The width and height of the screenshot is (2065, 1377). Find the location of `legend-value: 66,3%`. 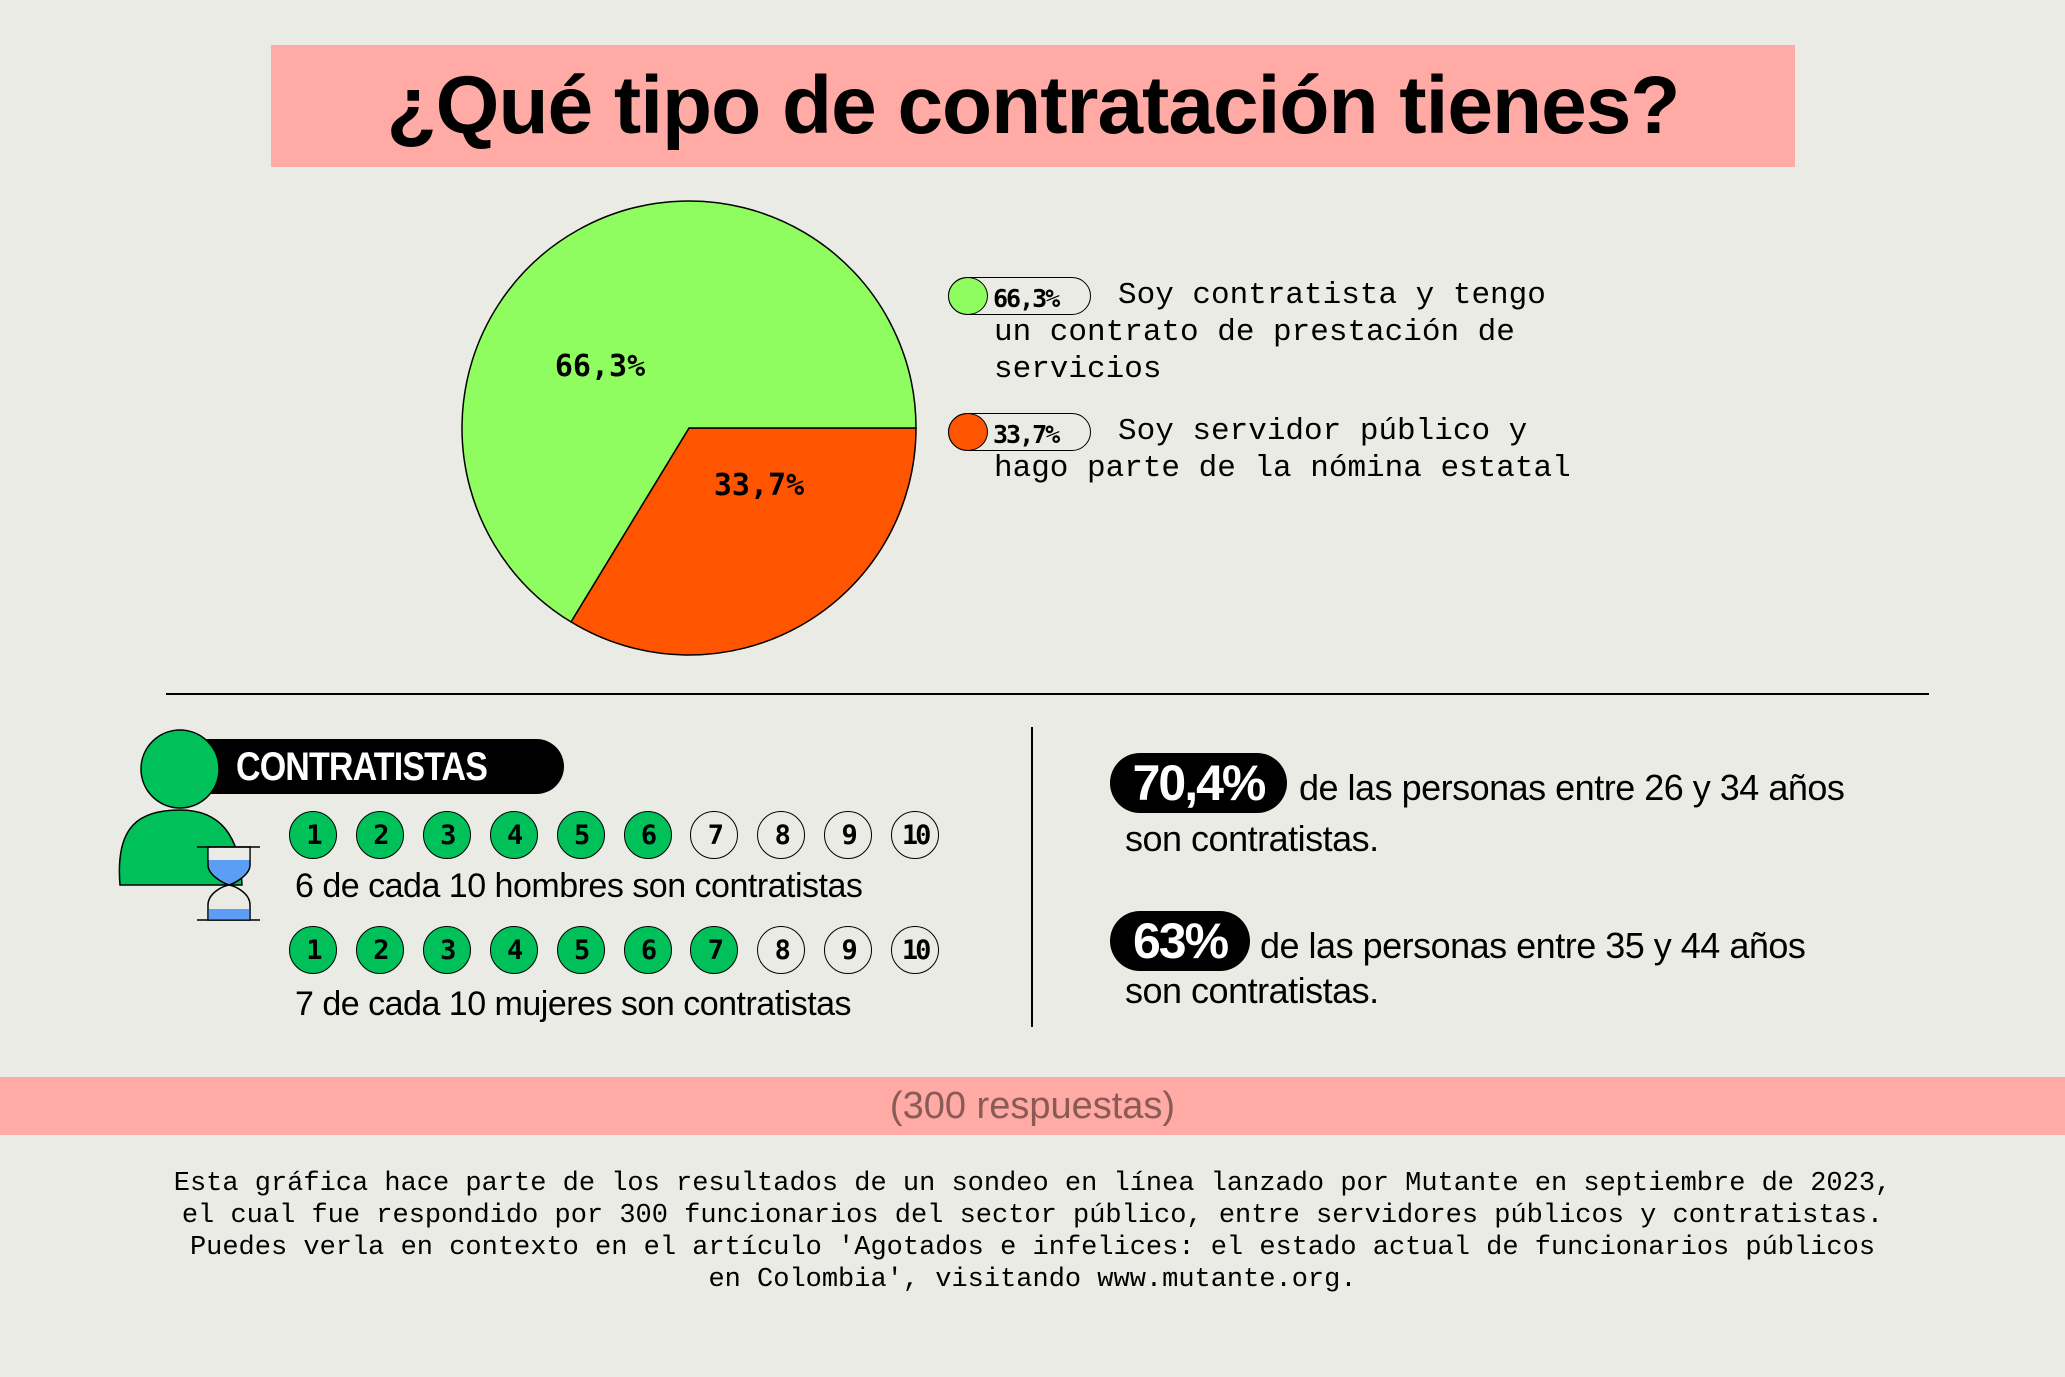

legend-value: 66,3% is located at coordinates (1026, 298).